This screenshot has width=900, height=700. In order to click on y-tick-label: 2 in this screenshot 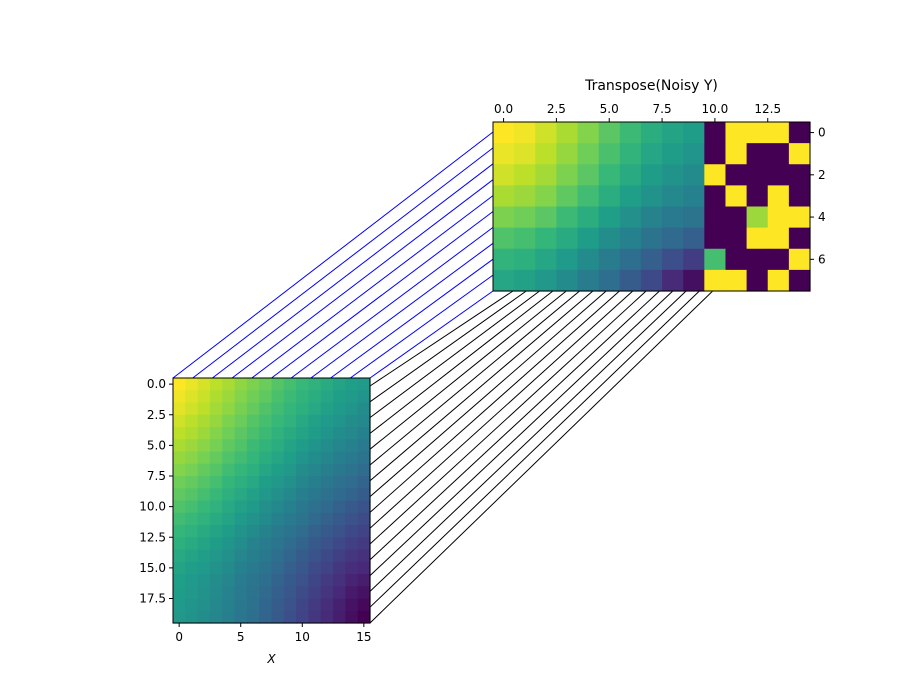, I will do `click(822, 175)`.